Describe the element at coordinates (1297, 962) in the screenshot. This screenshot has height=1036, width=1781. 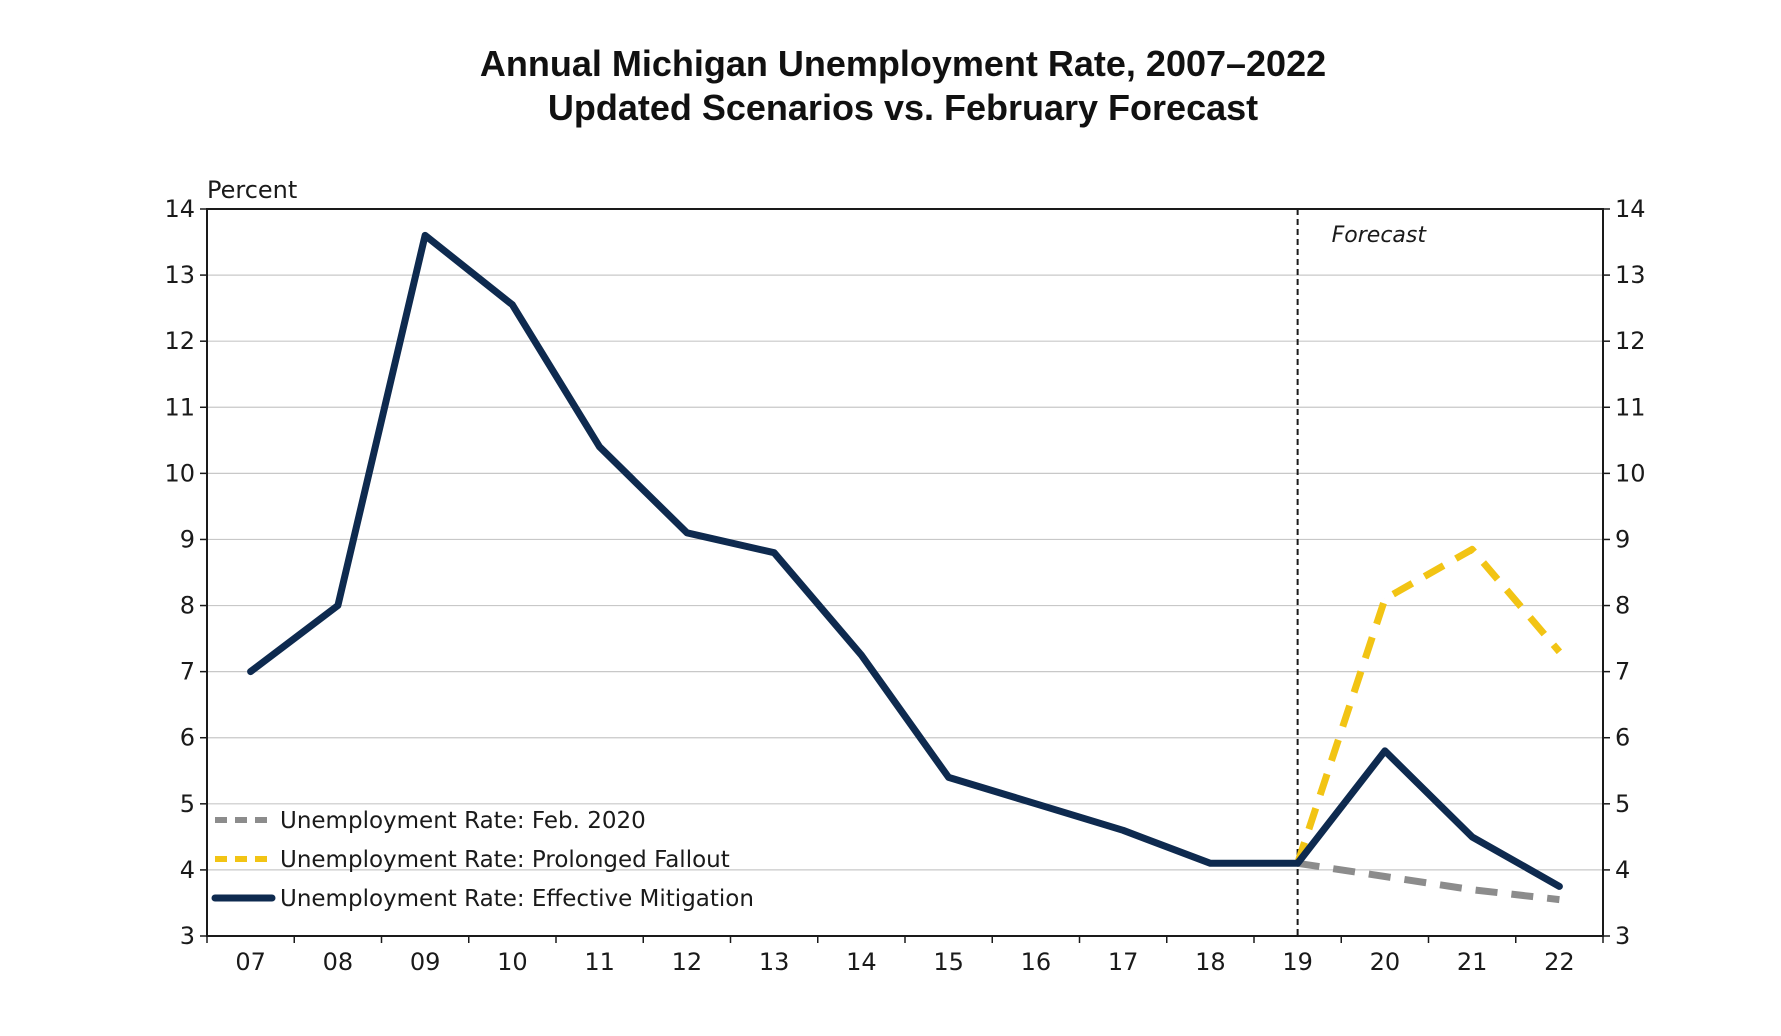
I see `x-tick-label: 19` at that location.